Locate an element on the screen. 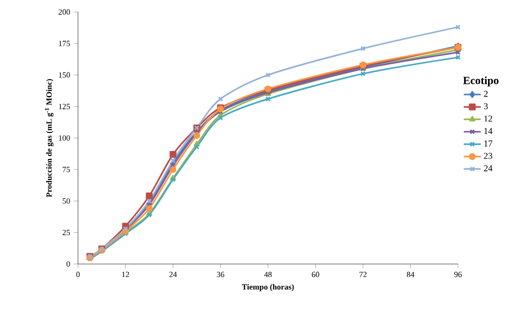  legend-label: 24 is located at coordinates (488, 168).